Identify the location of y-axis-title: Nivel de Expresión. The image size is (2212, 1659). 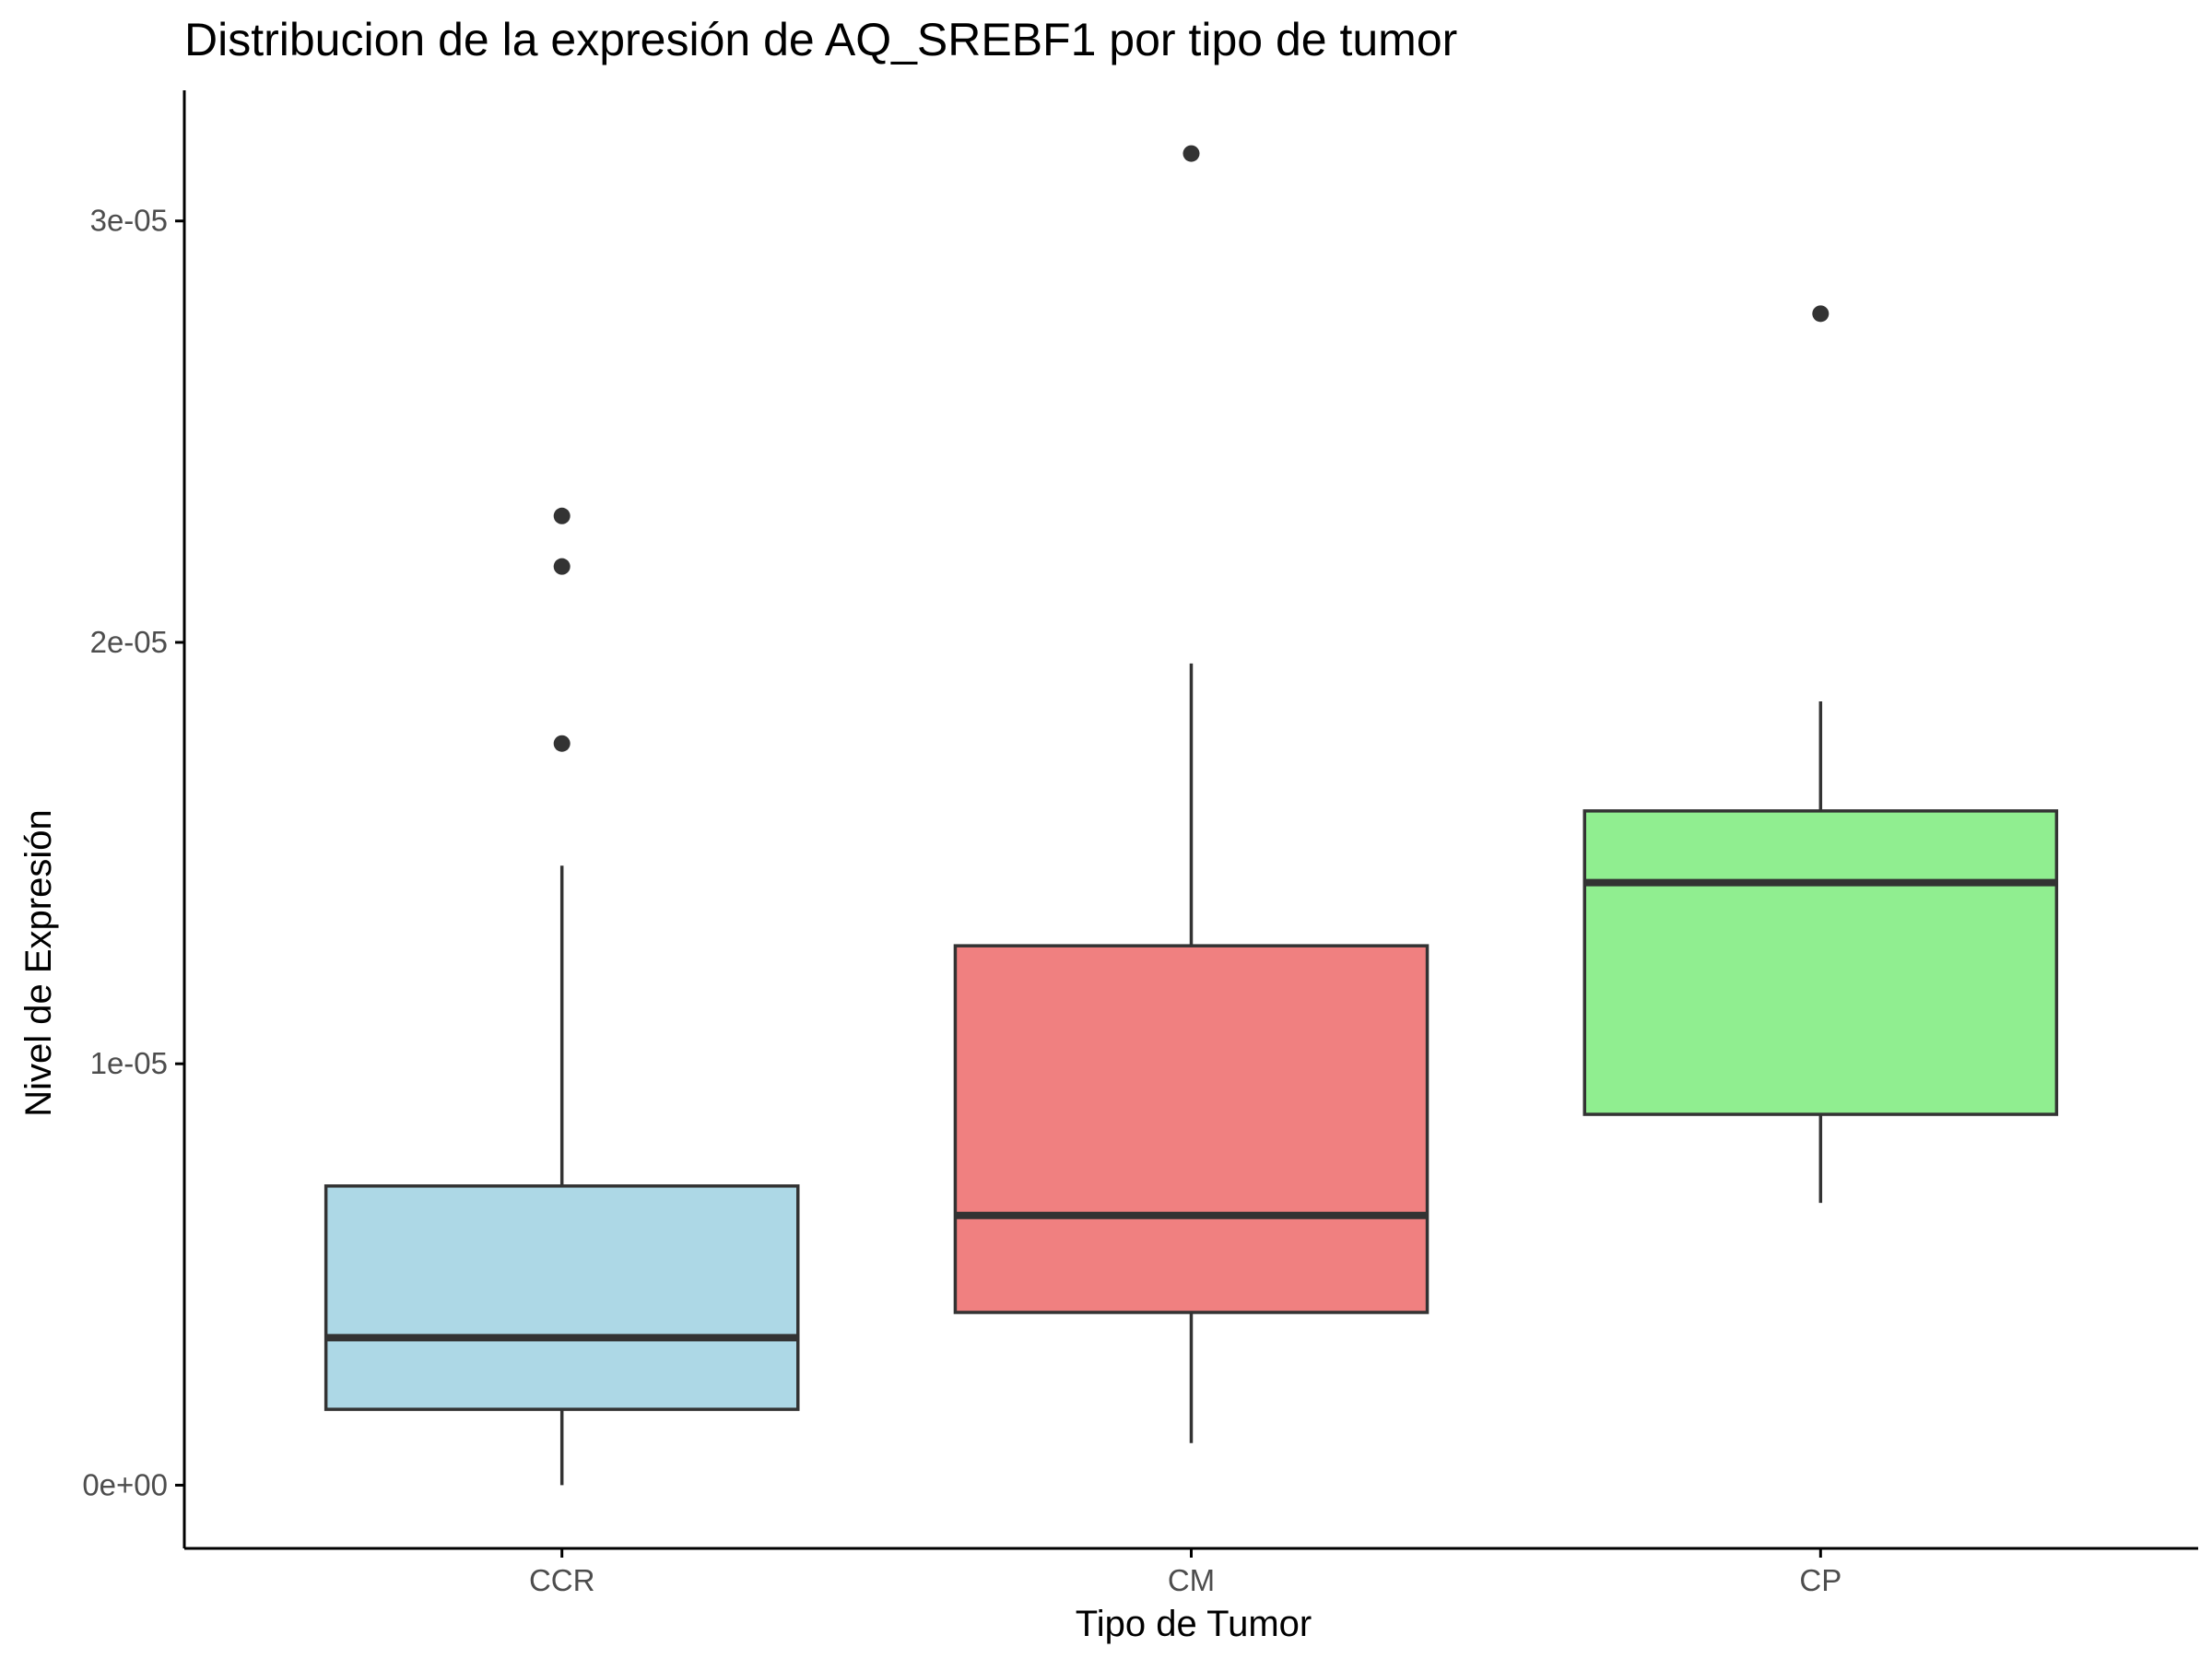
(38, 963).